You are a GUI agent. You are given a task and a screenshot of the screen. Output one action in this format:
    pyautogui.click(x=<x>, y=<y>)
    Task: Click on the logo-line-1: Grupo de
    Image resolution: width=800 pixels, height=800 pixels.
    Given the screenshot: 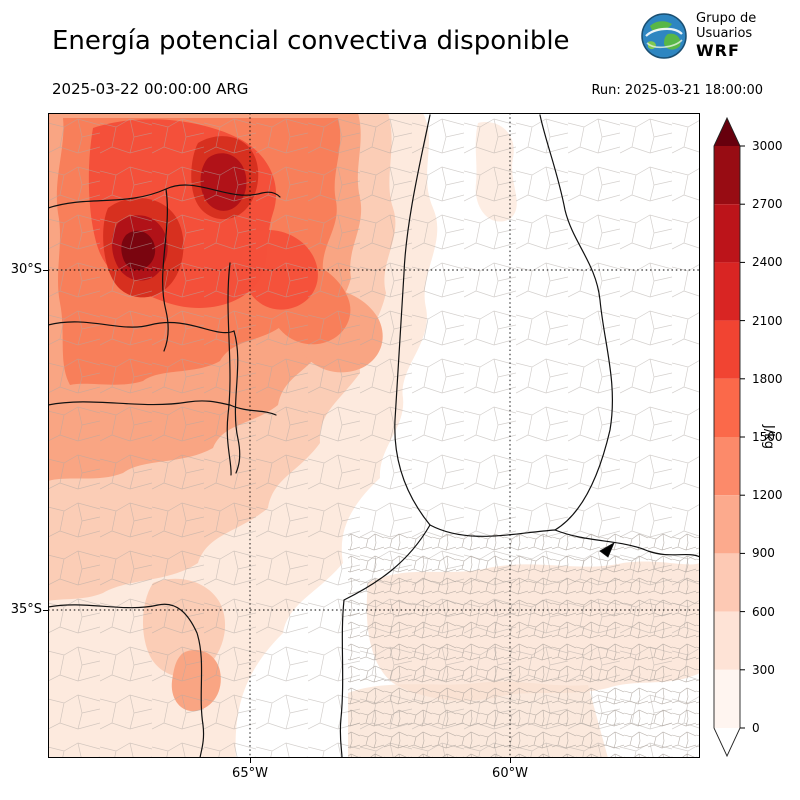 What is the action you would take?
    pyautogui.click(x=726, y=18)
    